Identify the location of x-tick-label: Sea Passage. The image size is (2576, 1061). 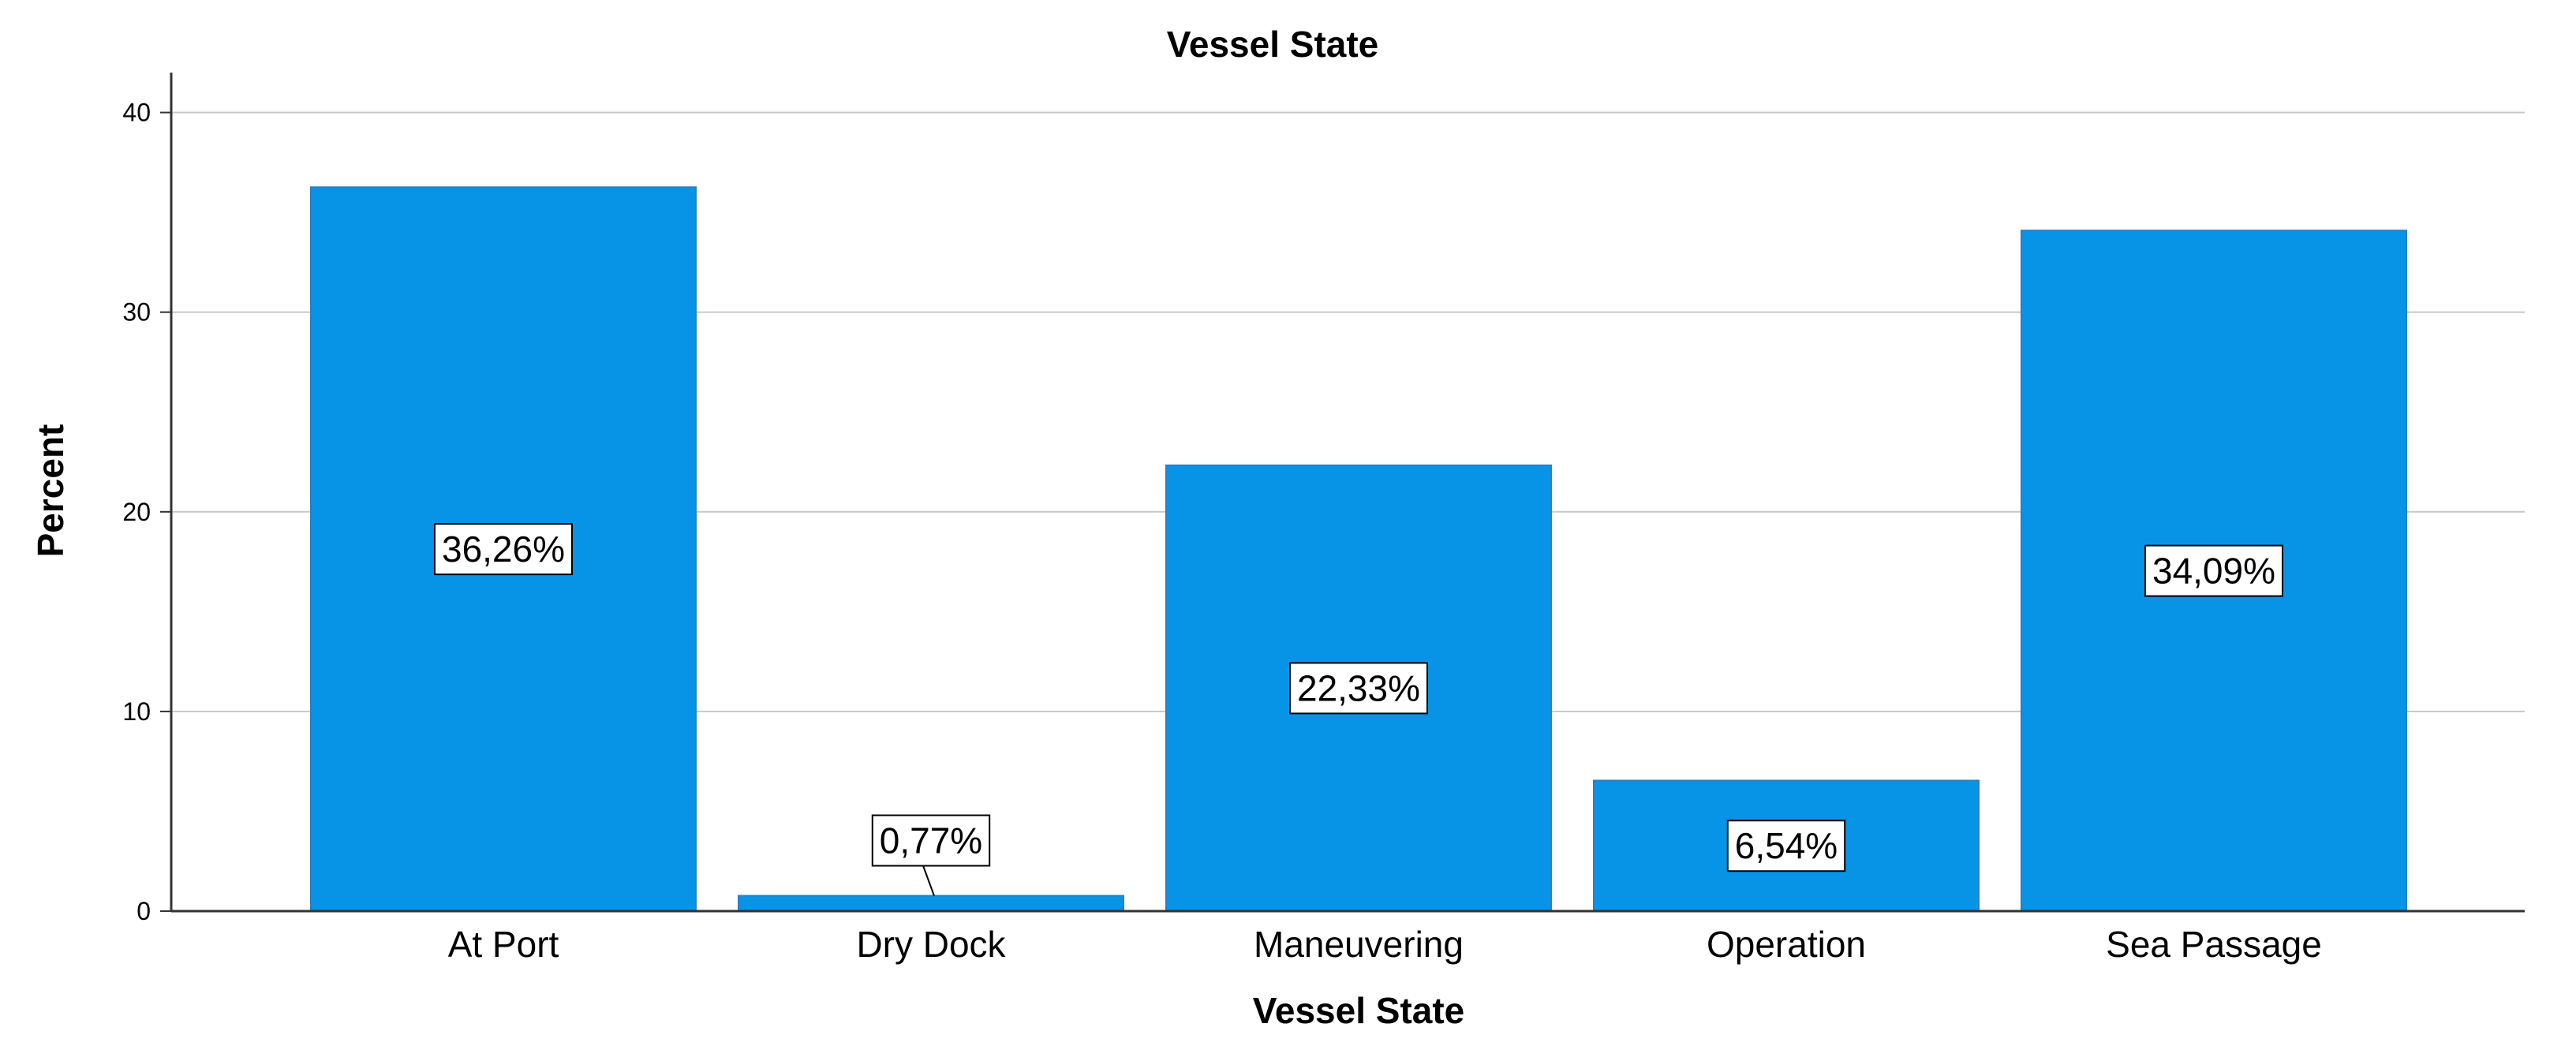
(2214, 944).